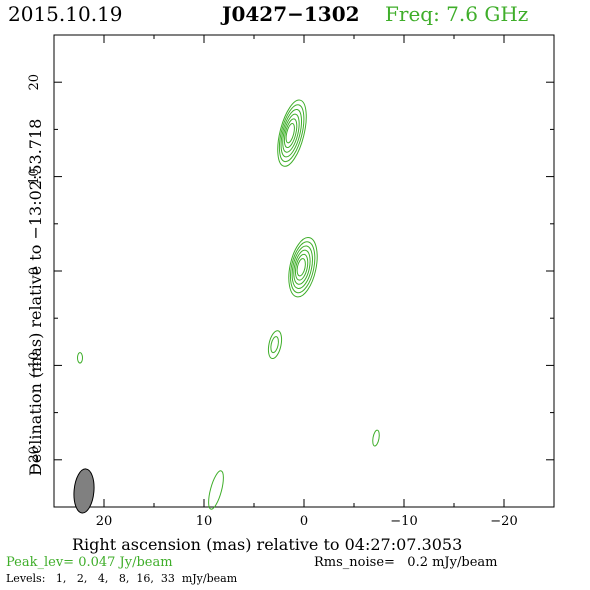 The image size is (590, 590). Describe the element at coordinates (403, 521) in the screenshot. I see `x-tick-label: −10` at that location.